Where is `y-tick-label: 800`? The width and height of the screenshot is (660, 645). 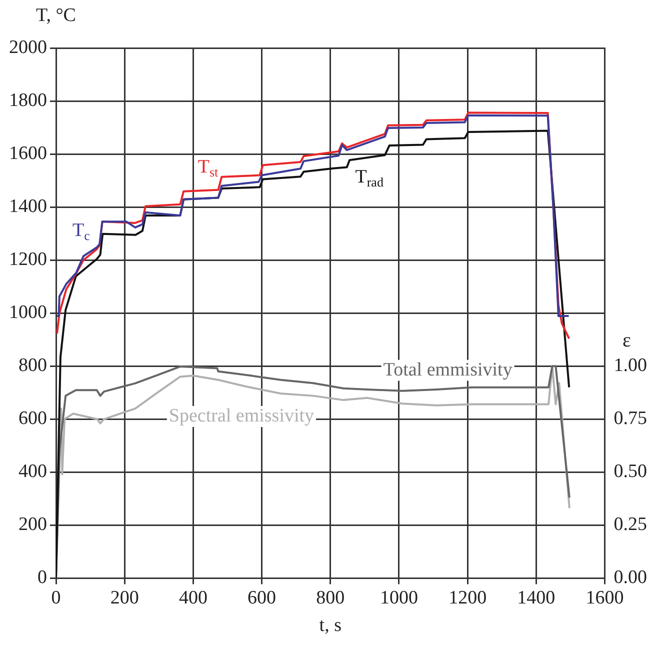 y-tick-label: 800 is located at coordinates (32, 365).